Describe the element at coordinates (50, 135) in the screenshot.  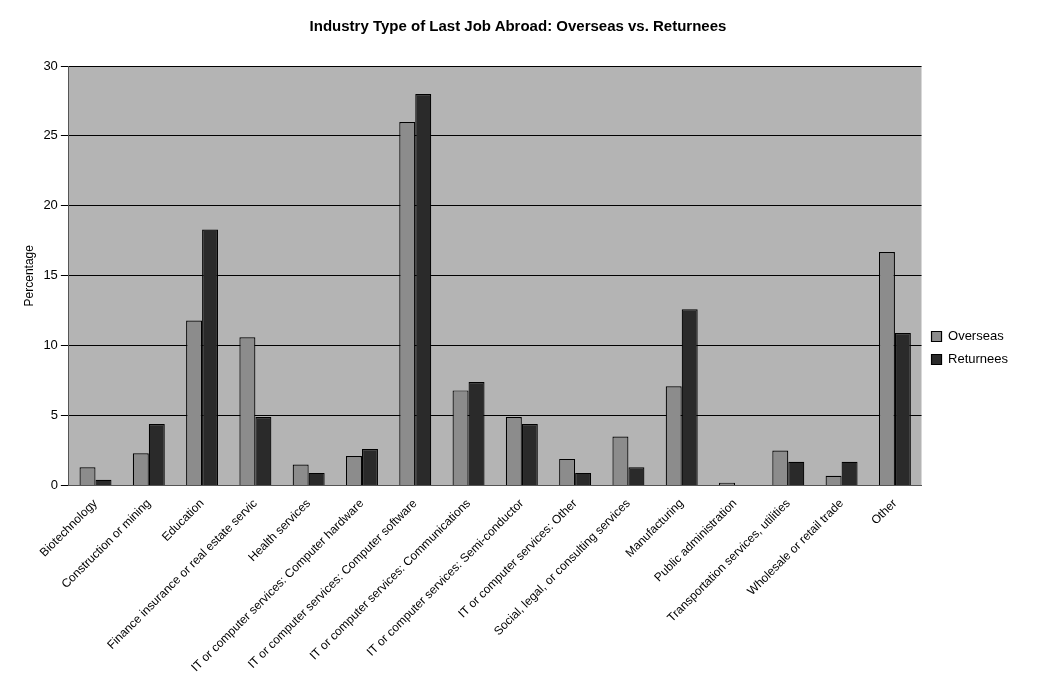
I see `y-tick-label: 25` at that location.